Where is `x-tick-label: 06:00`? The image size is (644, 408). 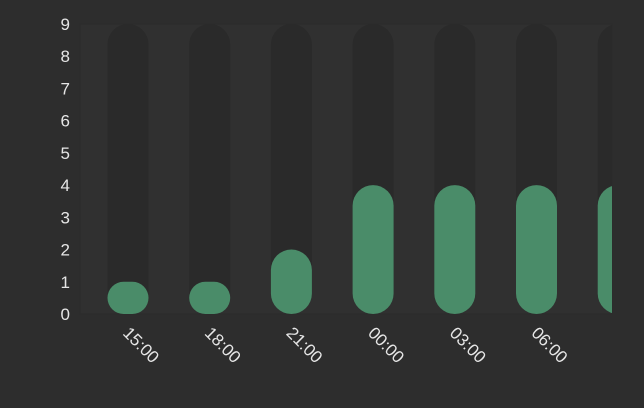
x-tick-label: 06:00 is located at coordinates (550, 345).